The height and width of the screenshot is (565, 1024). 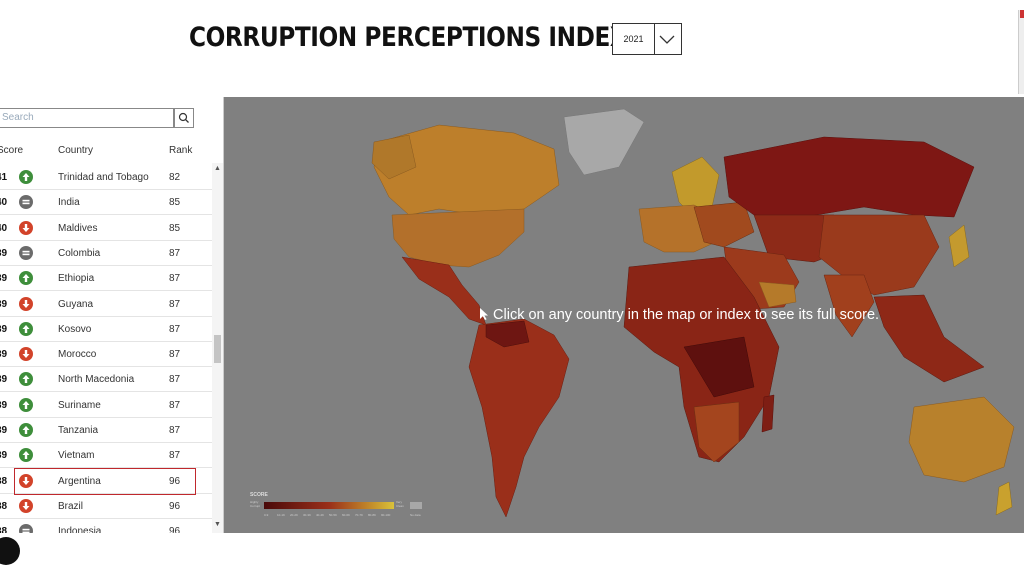 What do you see at coordinates (106, 456) in the screenshot?
I see `table-row: 39 Vietnam 87` at bounding box center [106, 456].